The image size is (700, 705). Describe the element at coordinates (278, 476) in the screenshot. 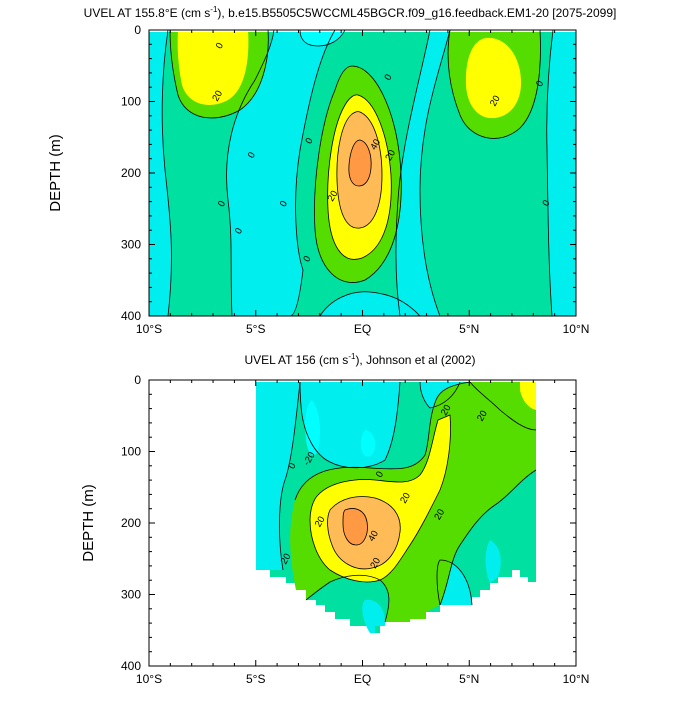

I see `bottom-fill-neg-left` at that location.